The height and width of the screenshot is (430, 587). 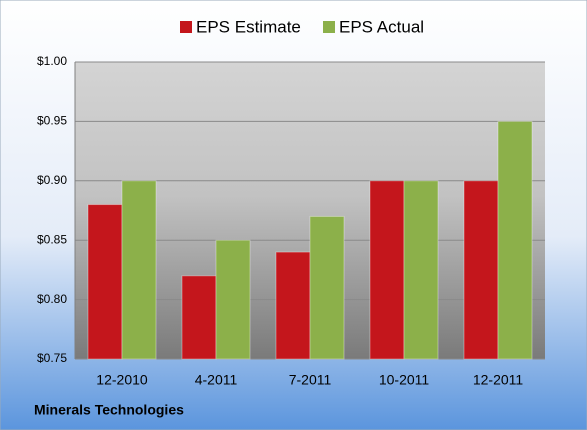 What do you see at coordinates (310, 380) in the screenshot?
I see `x-tick-label: 7-2011` at bounding box center [310, 380].